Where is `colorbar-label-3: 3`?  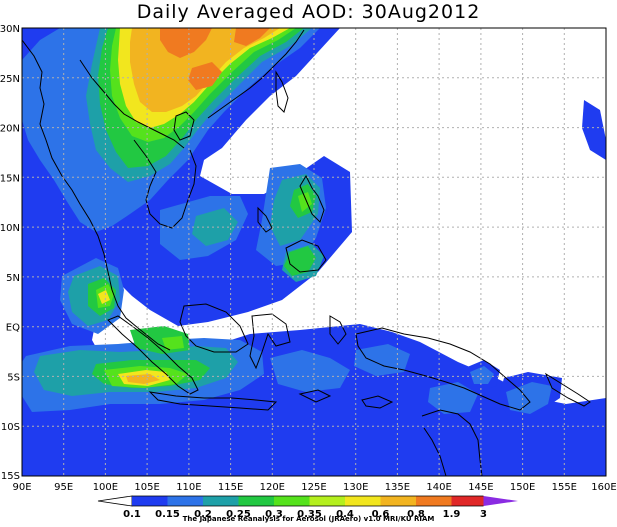
colorbar-label-3: 3 is located at coordinates (483, 514).